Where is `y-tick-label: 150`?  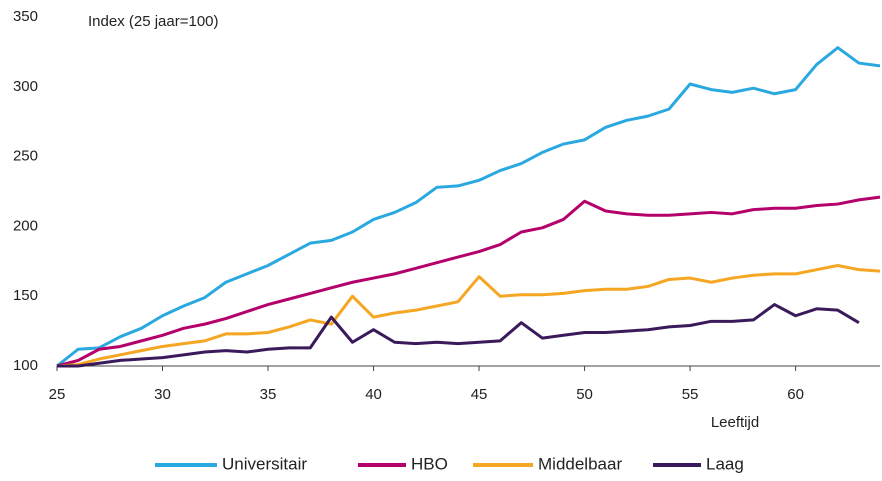 y-tick-label: 150 is located at coordinates (25, 295).